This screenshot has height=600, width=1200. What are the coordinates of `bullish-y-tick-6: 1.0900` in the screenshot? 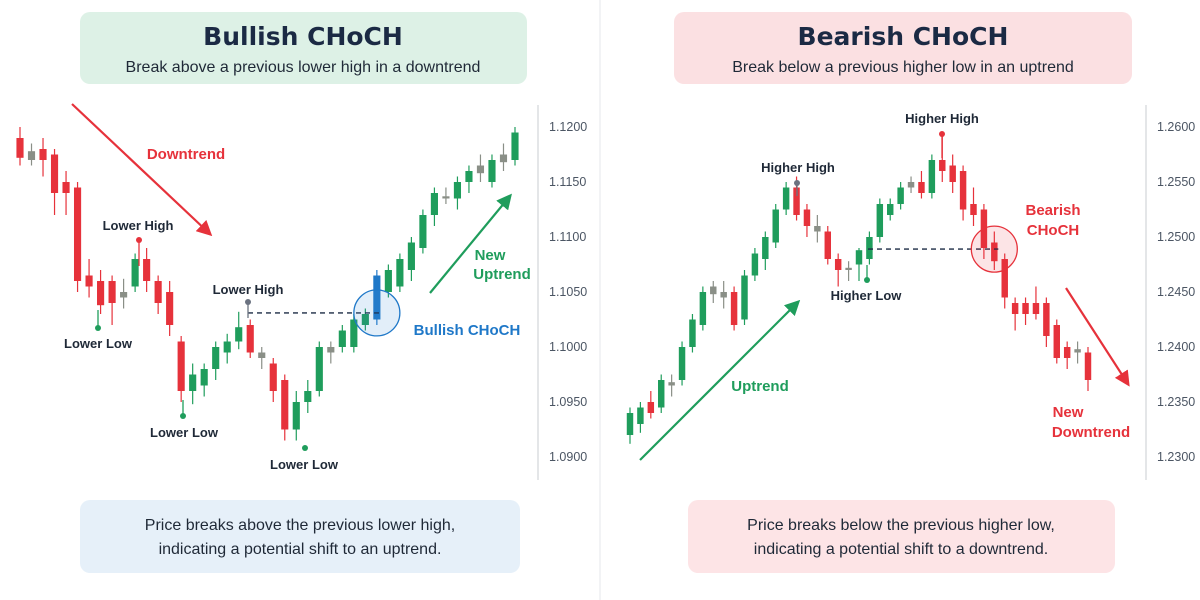 It's located at (568, 457).